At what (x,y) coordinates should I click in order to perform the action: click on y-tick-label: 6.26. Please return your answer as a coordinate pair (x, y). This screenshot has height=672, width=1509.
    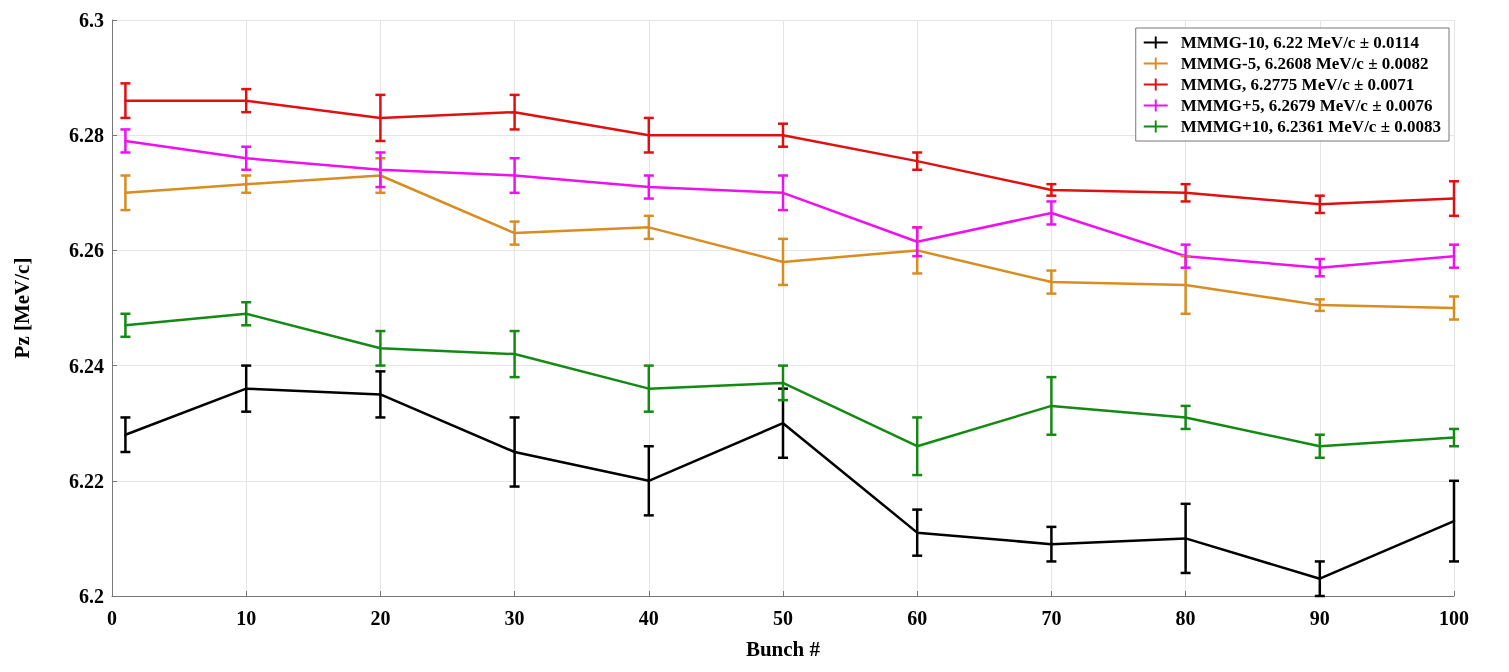
    Looking at the image, I should click on (86, 250).